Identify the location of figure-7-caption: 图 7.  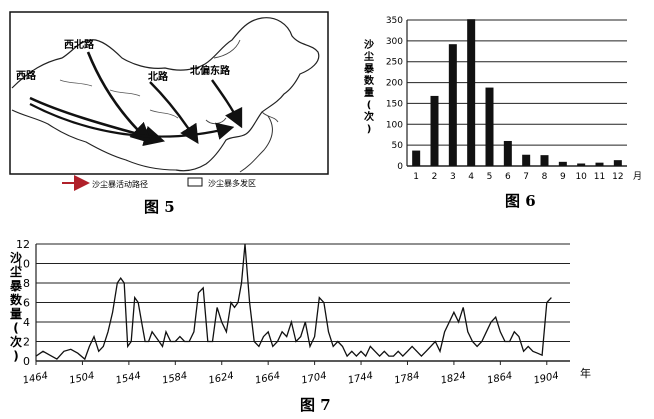
(315, 405).